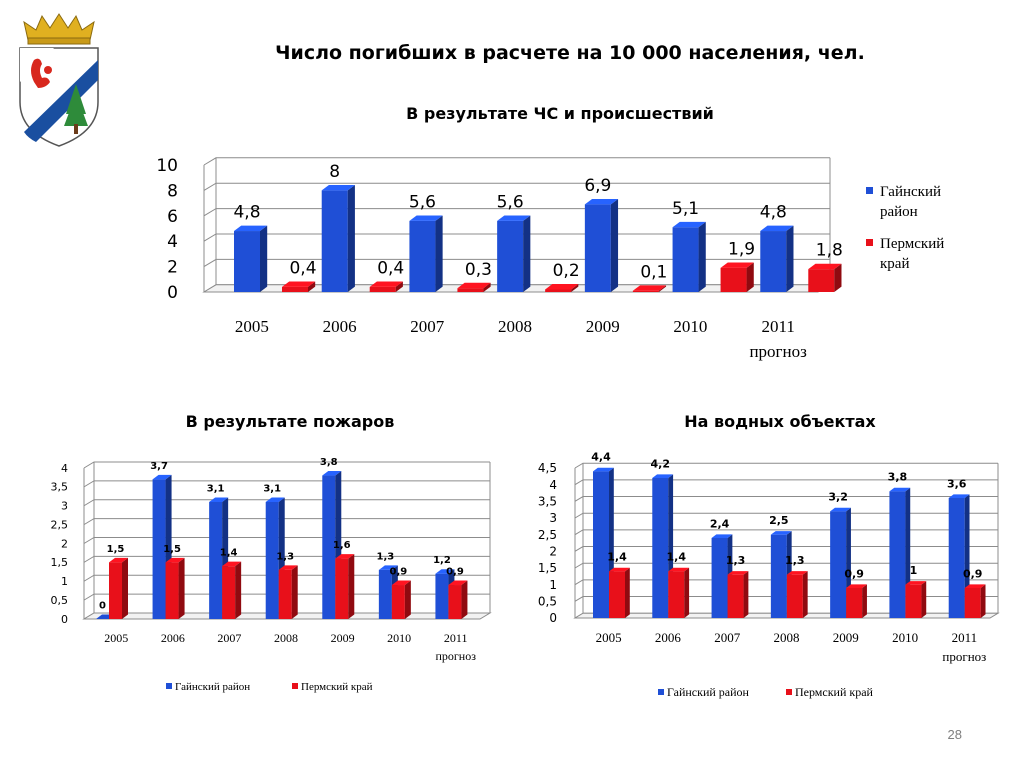 The image size is (1024, 768). What do you see at coordinates (442, 560) in the screenshot?
I see `data-label: 1,2` at bounding box center [442, 560].